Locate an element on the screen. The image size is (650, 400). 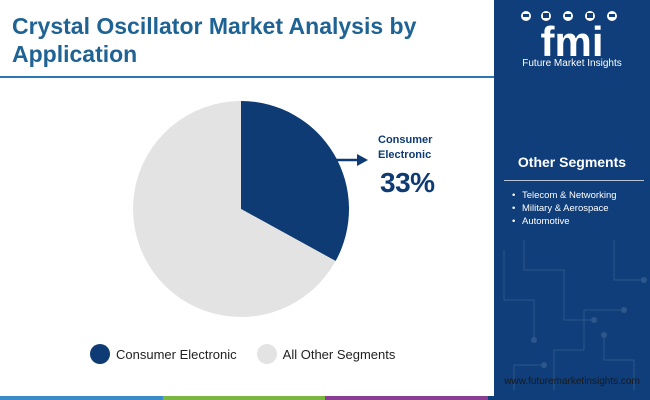
footer-segment-purple is located at coordinates (406, 398).